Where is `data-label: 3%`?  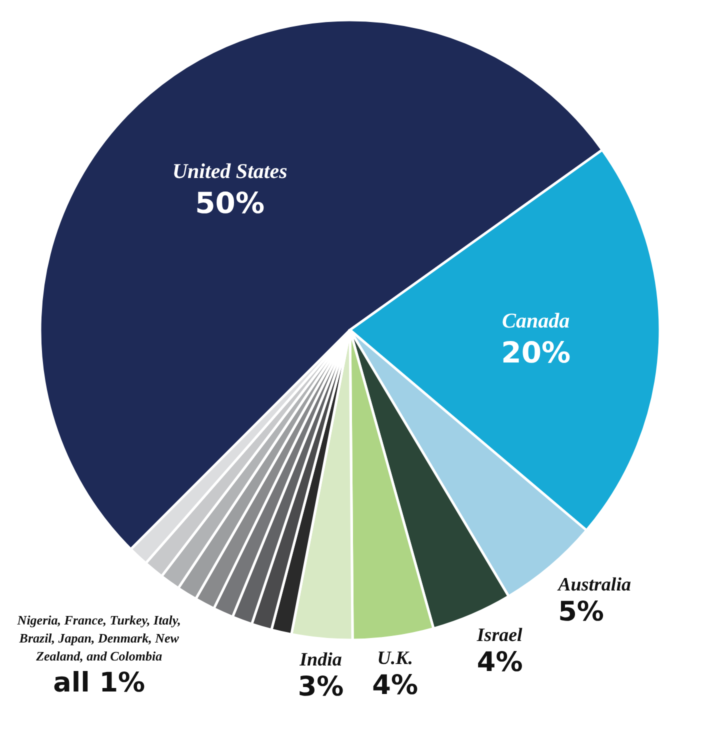
data-label: 3% is located at coordinates (321, 687).